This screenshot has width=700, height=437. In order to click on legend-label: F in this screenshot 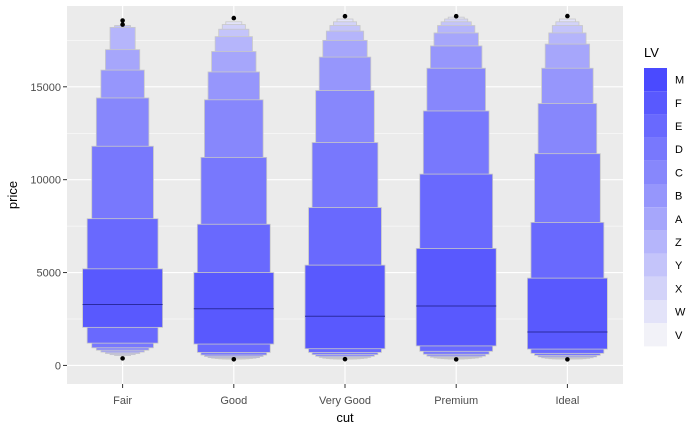, I will do `click(678, 104)`.